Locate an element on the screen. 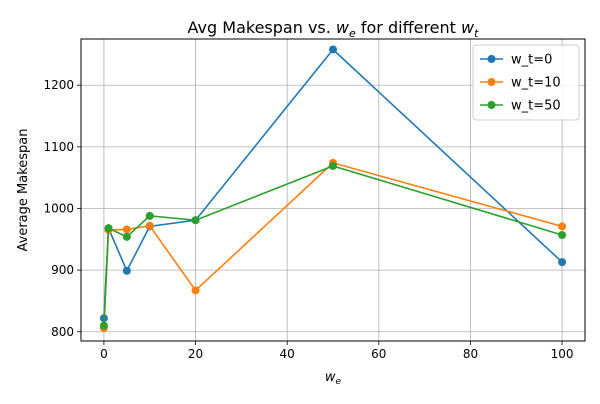 Image resolution: width=600 pixels, height=404 pixels. legend: w_t=0 w_t=10 w_t=50 is located at coordinates (526, 82).